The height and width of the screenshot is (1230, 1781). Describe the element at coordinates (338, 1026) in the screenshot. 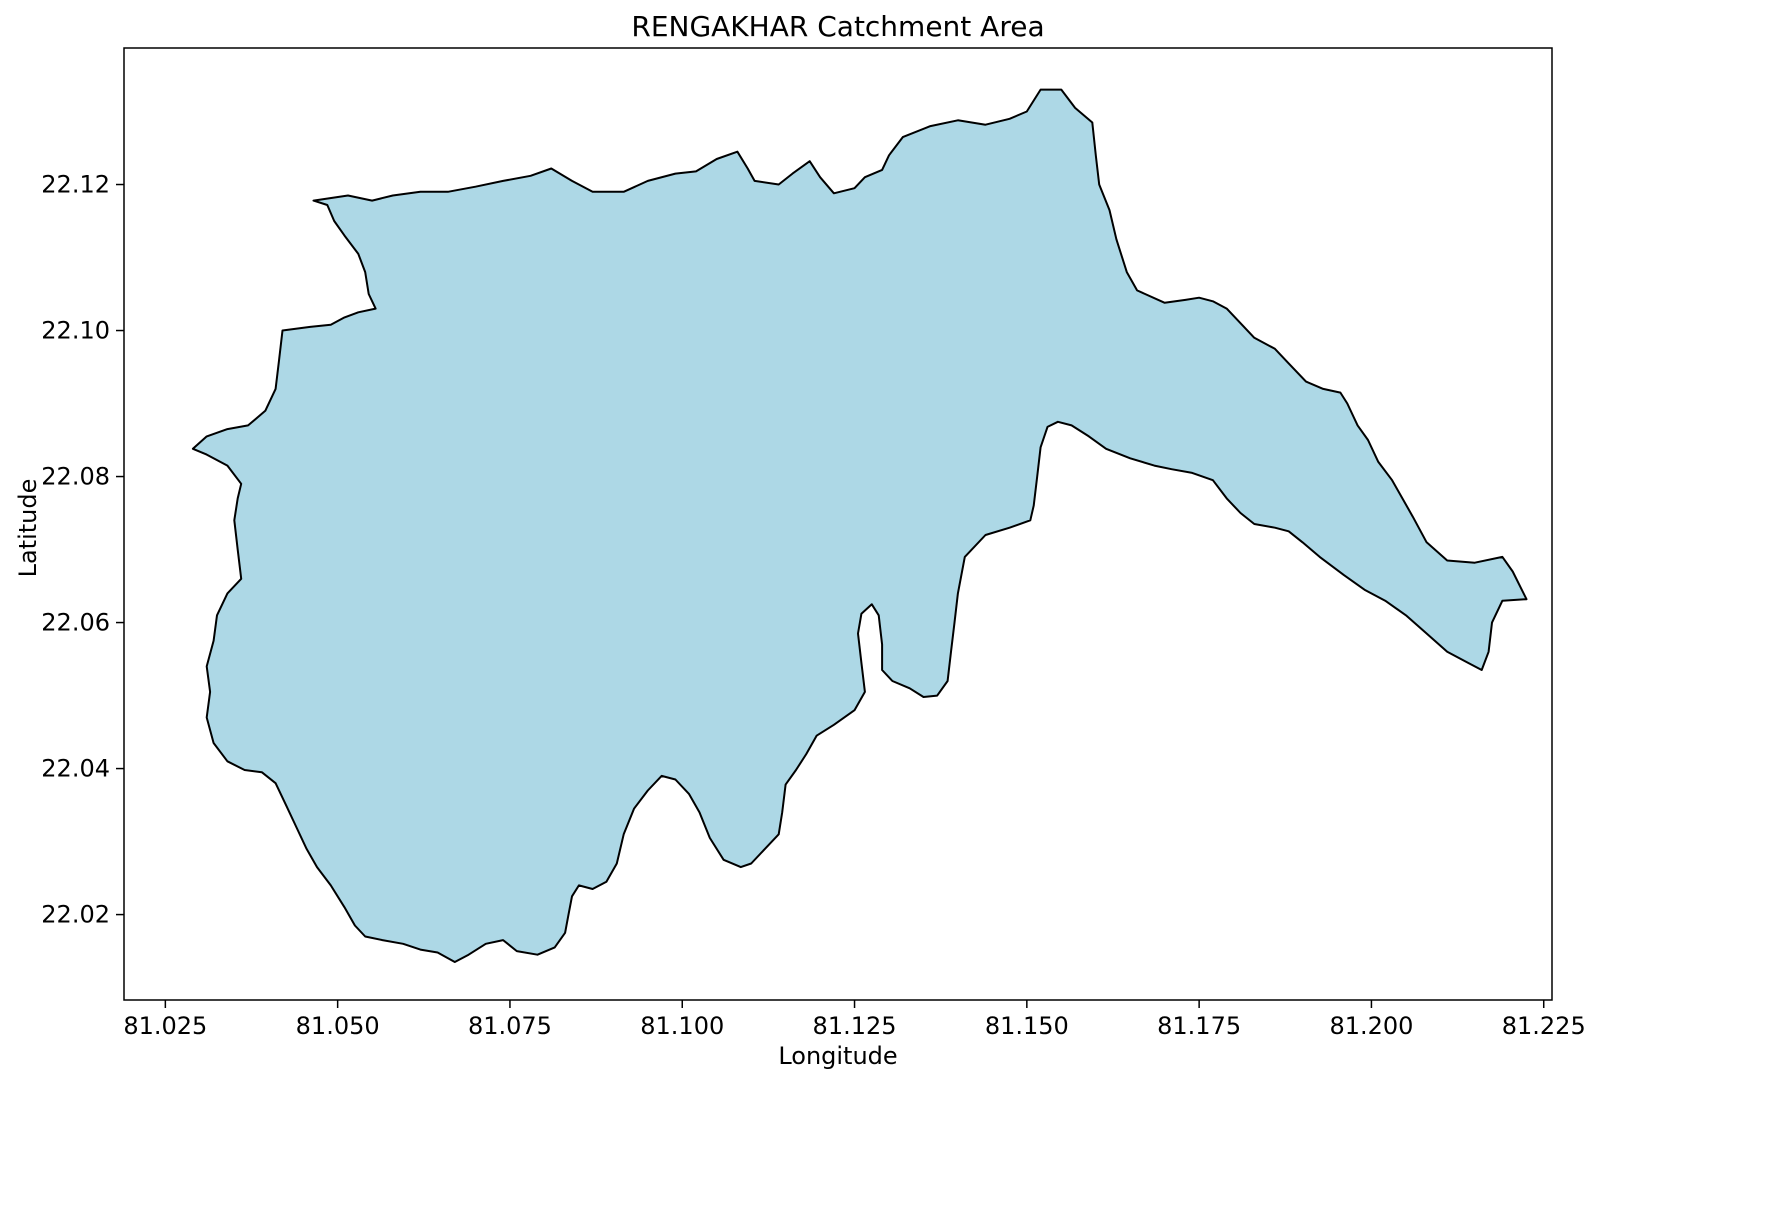

I see `x-tick-label: 81.050` at that location.